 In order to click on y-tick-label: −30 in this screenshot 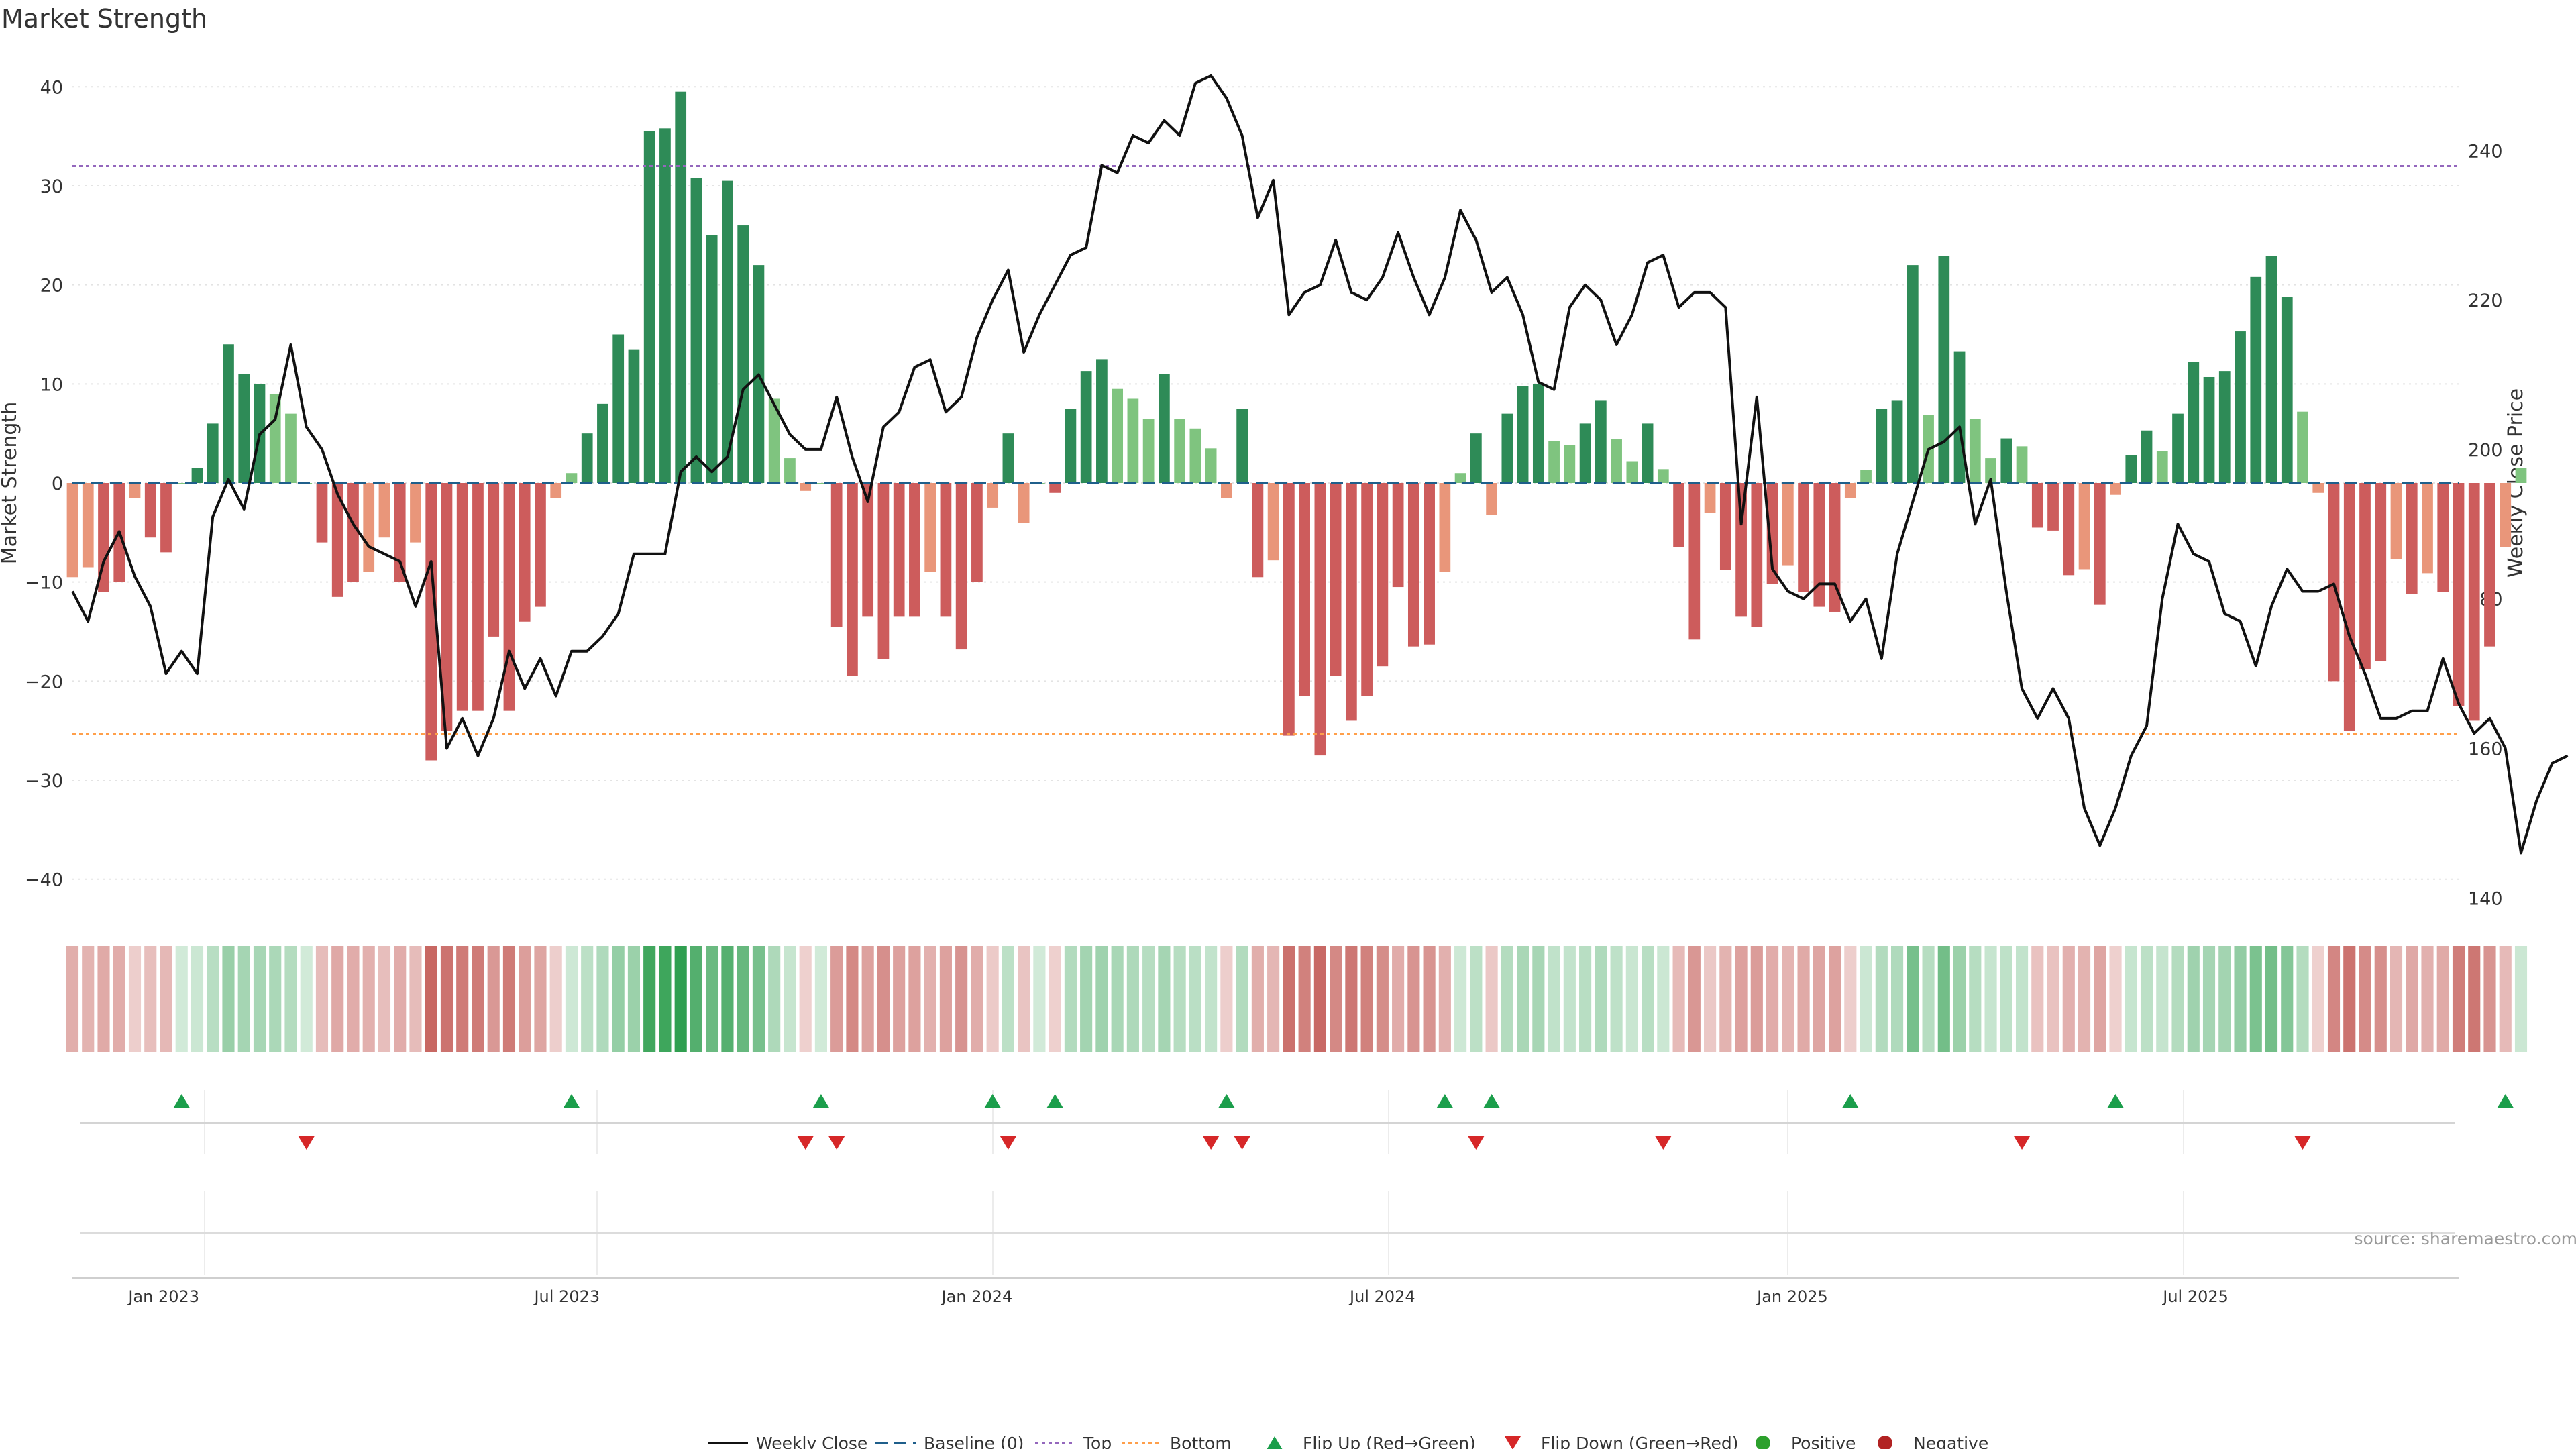, I will do `click(44, 781)`.